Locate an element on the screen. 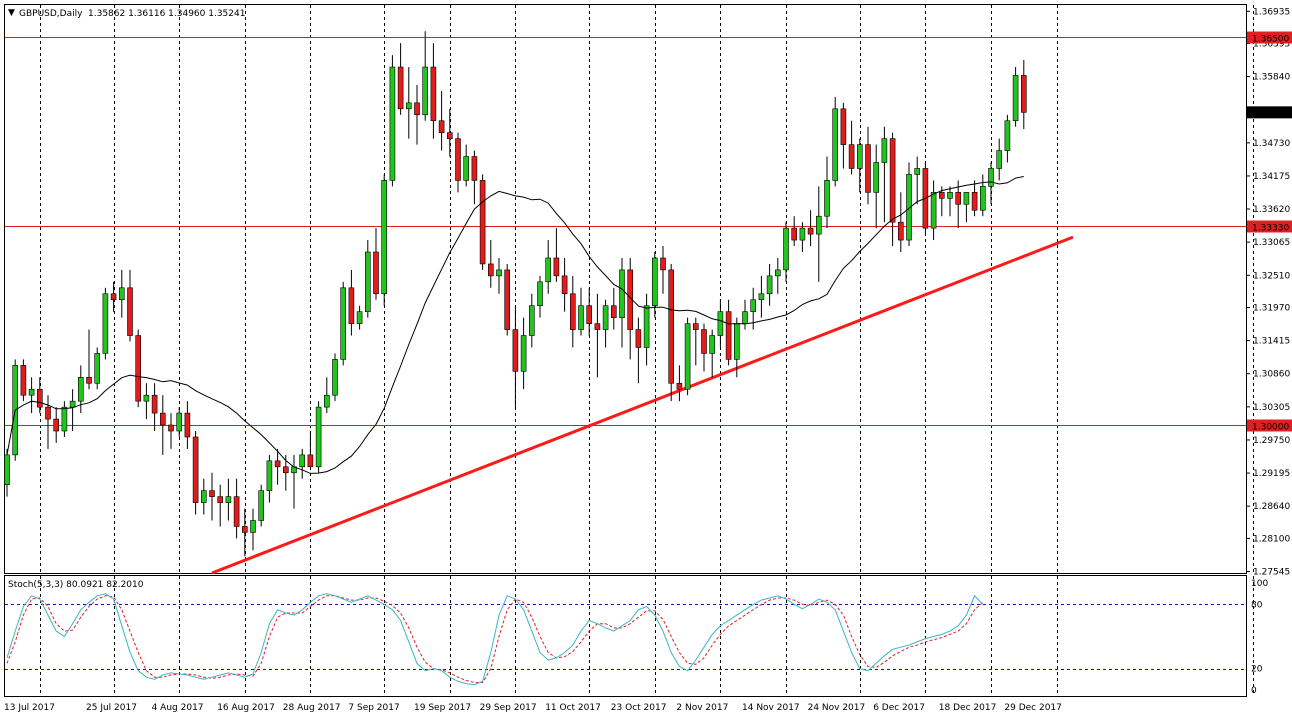 This screenshot has height=719, width=1292. current-price-label: 1.35241 is located at coordinates (1270, 114).